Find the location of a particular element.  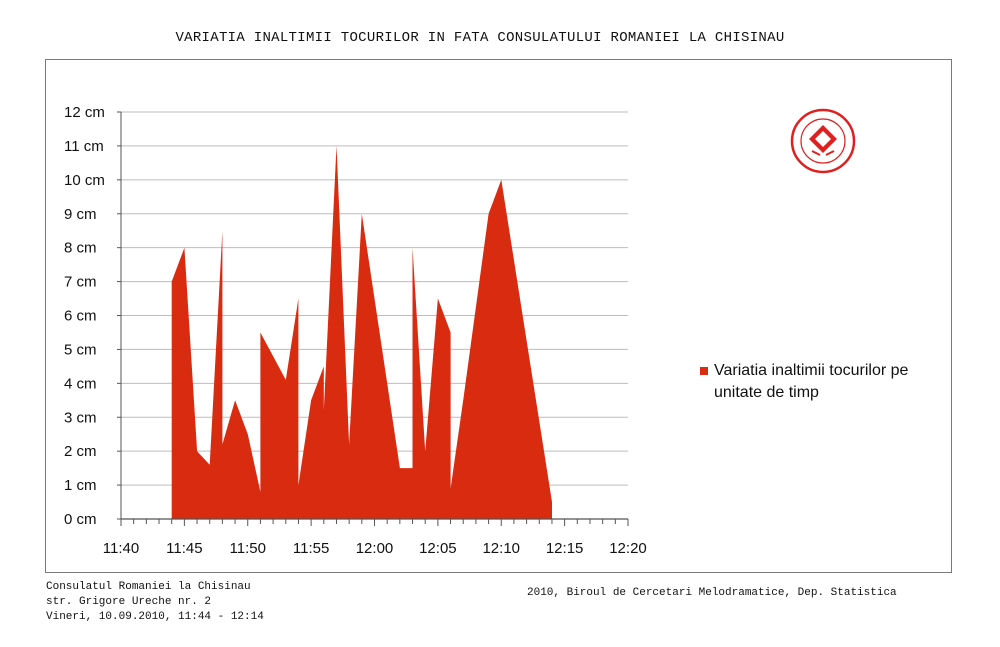

x-tick-label: 11:50 is located at coordinates (248, 548).